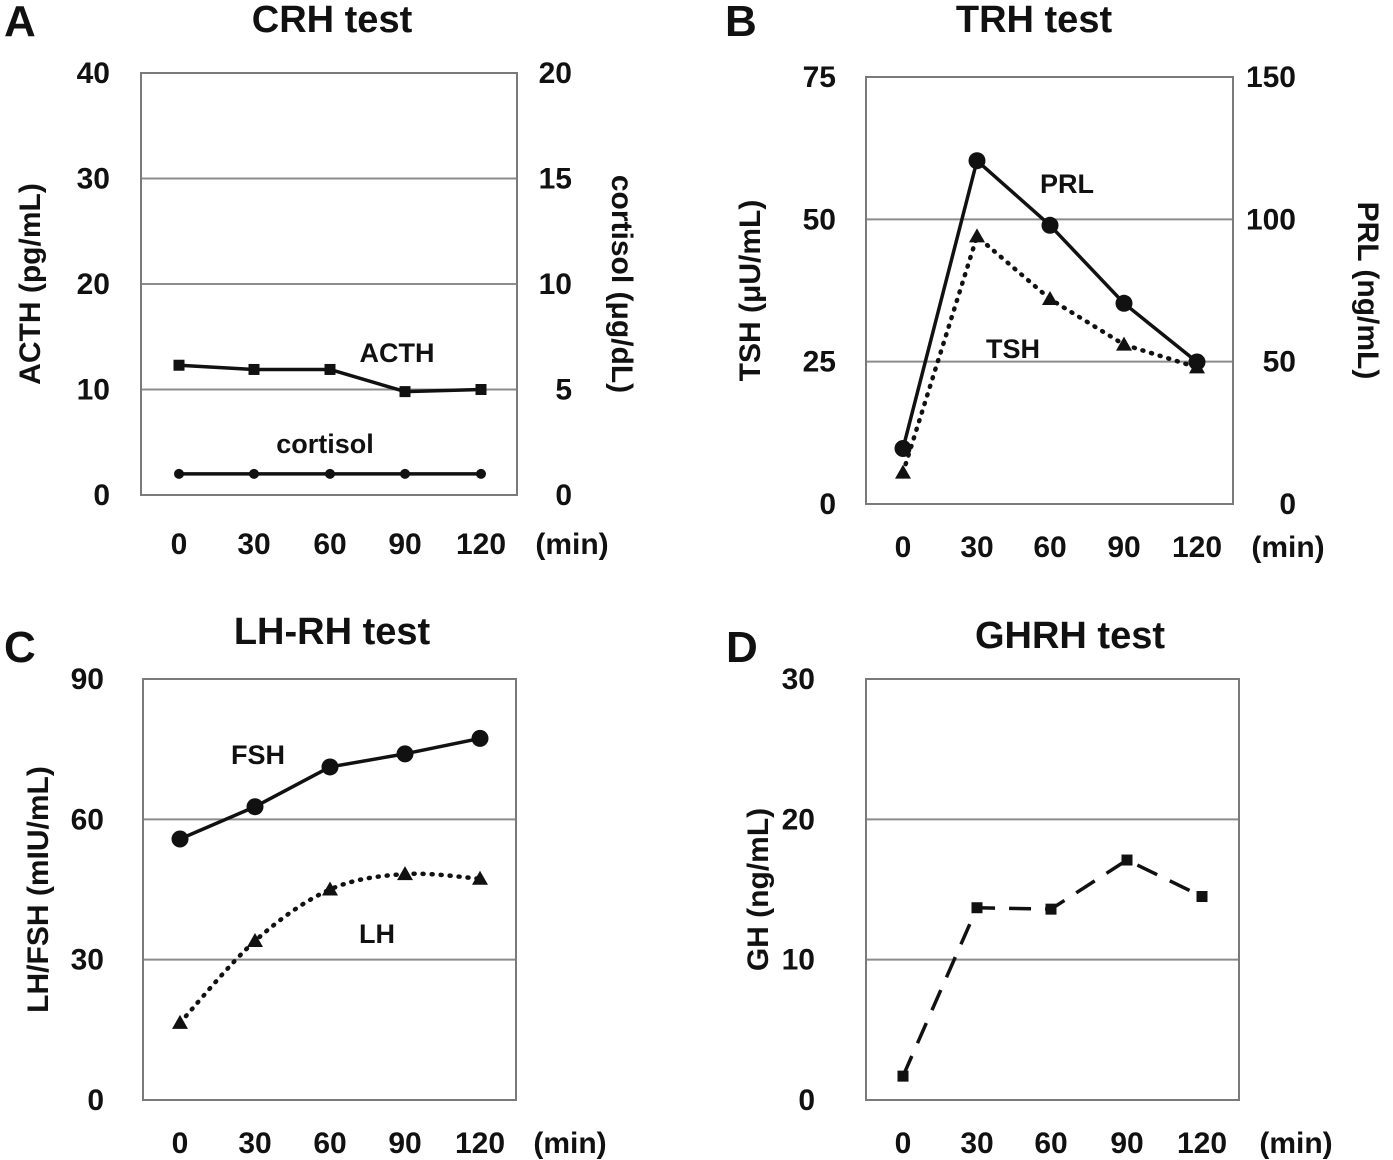  What do you see at coordinates (1367, 291) in the screenshot?
I see `panel-b-y2-axis-label: PRL (ng/mL)` at bounding box center [1367, 291].